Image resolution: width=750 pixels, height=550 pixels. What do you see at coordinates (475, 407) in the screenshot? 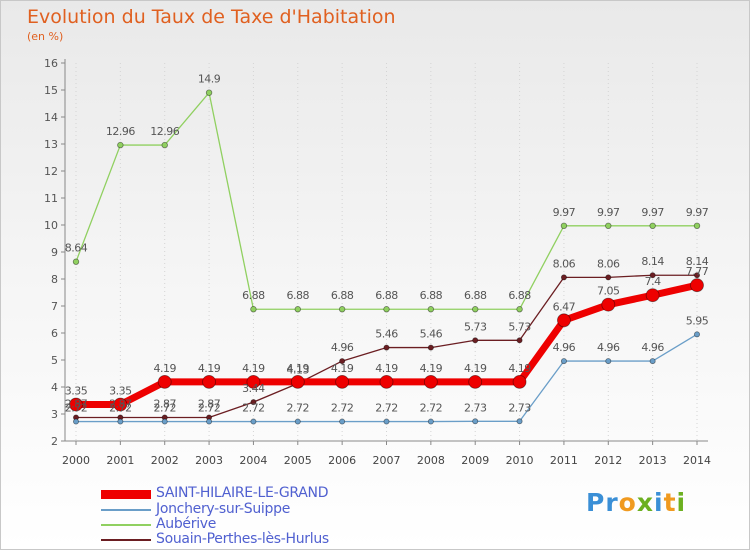
I see `data-label: 2.73` at bounding box center [475, 407].